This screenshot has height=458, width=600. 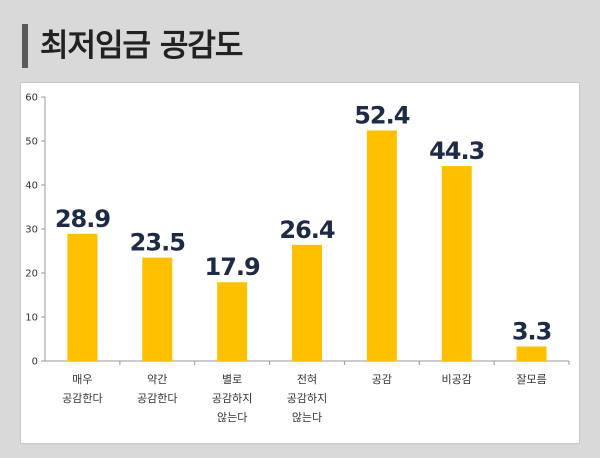 I want to click on data-label: 17.9, so click(x=233, y=267).